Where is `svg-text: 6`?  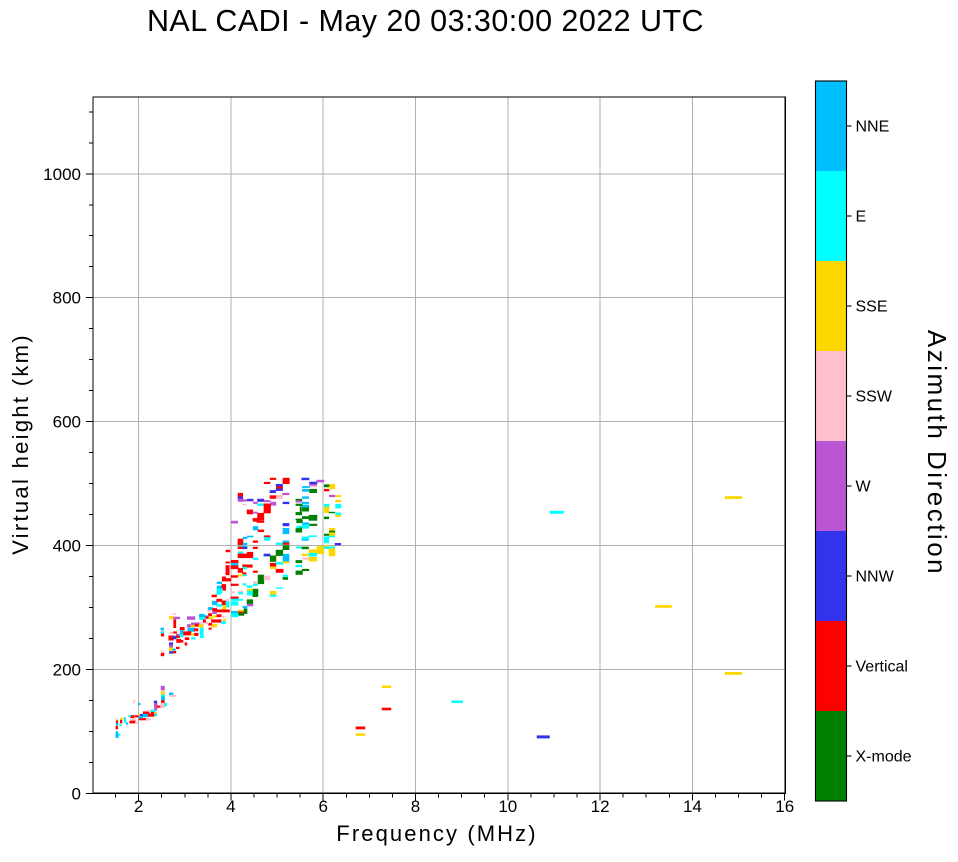
svg-text: 6 is located at coordinates (322, 806).